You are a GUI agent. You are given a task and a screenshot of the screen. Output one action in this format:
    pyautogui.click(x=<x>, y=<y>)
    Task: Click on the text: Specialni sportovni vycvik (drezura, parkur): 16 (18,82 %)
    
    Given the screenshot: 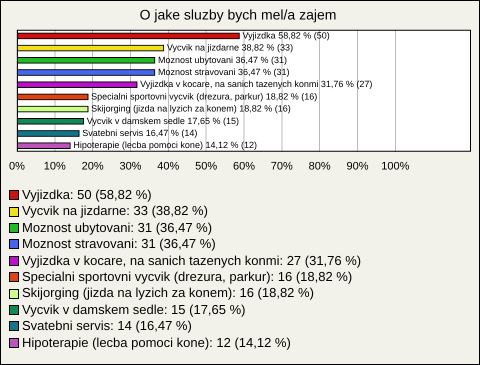 What is the action you would take?
    pyautogui.click(x=187, y=277)
    